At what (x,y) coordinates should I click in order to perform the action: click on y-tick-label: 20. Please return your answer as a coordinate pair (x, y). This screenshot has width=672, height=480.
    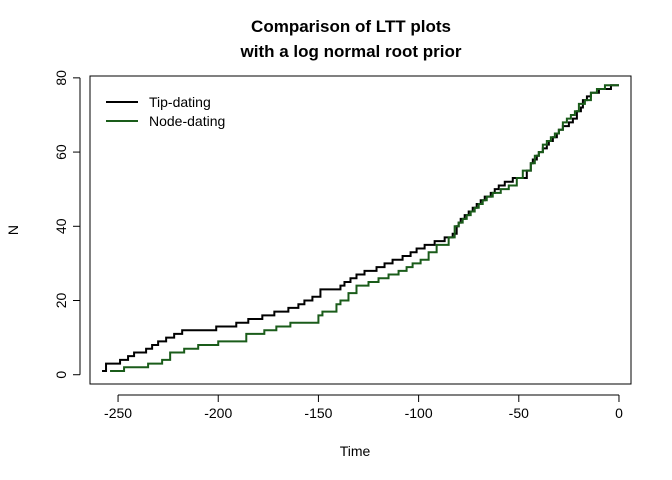
    Looking at the image, I should click on (61, 301).